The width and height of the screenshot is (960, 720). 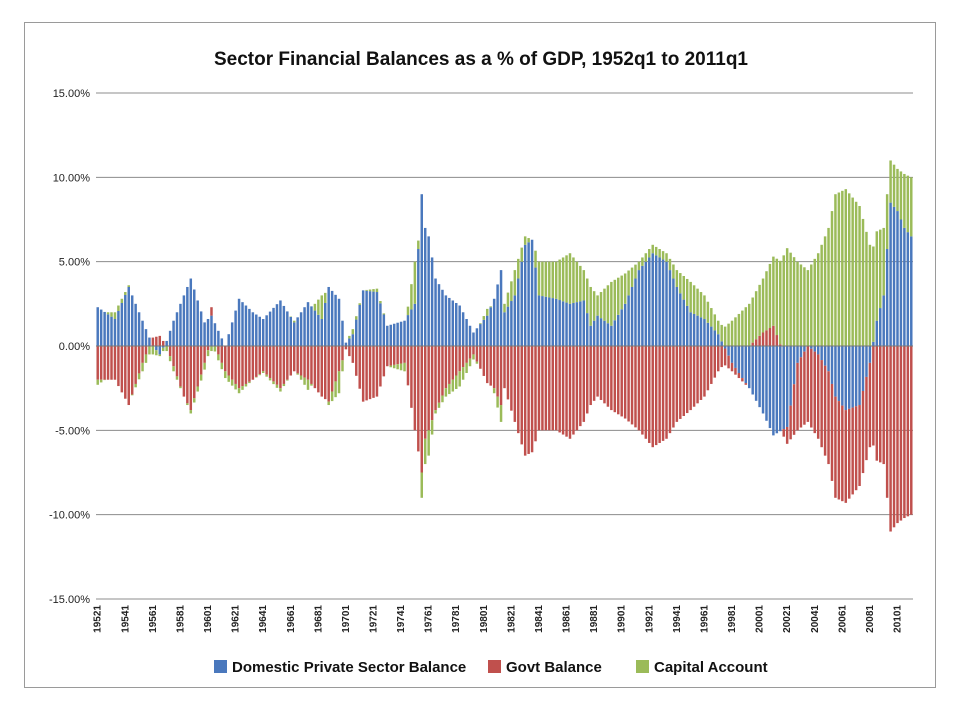 What do you see at coordinates (340, 667) in the screenshot?
I see `legend-item-private: Domestic Private Sector Balance` at bounding box center [340, 667].